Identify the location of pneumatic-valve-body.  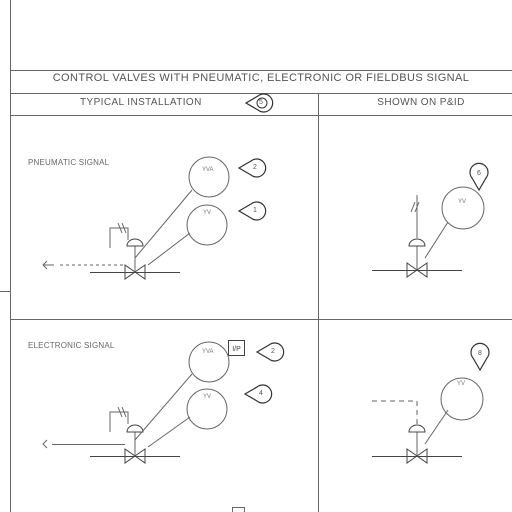
(135, 272).